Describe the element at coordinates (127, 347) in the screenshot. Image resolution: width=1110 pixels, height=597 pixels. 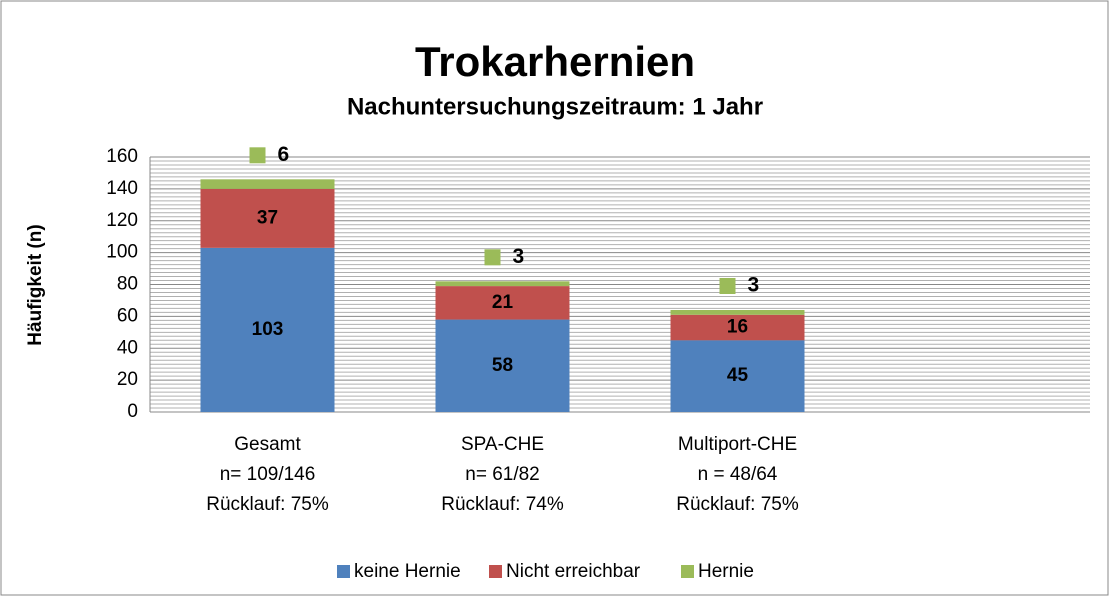
I see `y-tick-label: 40` at that location.